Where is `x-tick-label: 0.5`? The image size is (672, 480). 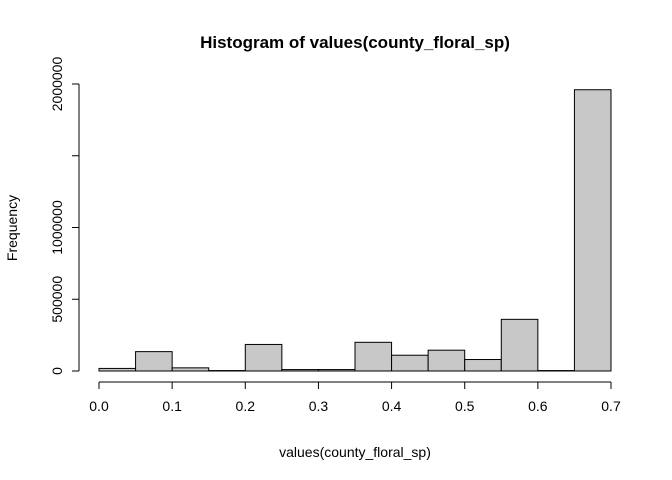
x-tick-label: 0.5 is located at coordinates (465, 406).